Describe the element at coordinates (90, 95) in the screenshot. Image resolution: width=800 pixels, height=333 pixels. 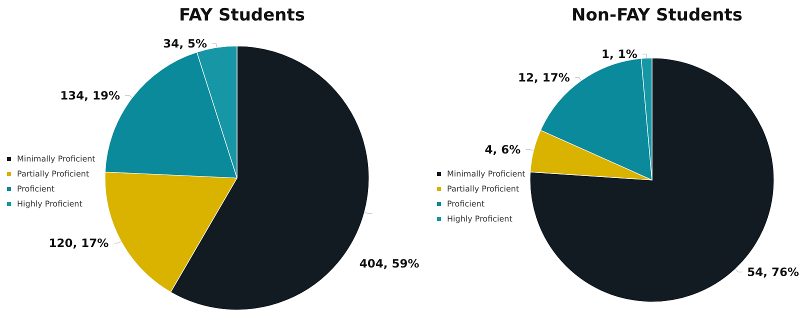
I see `data-label: 134, 19%` at that location.